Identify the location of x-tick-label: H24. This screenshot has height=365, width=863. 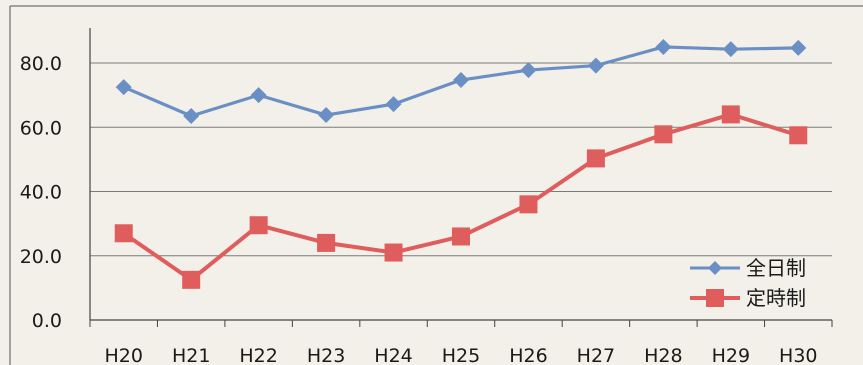
(393, 355).